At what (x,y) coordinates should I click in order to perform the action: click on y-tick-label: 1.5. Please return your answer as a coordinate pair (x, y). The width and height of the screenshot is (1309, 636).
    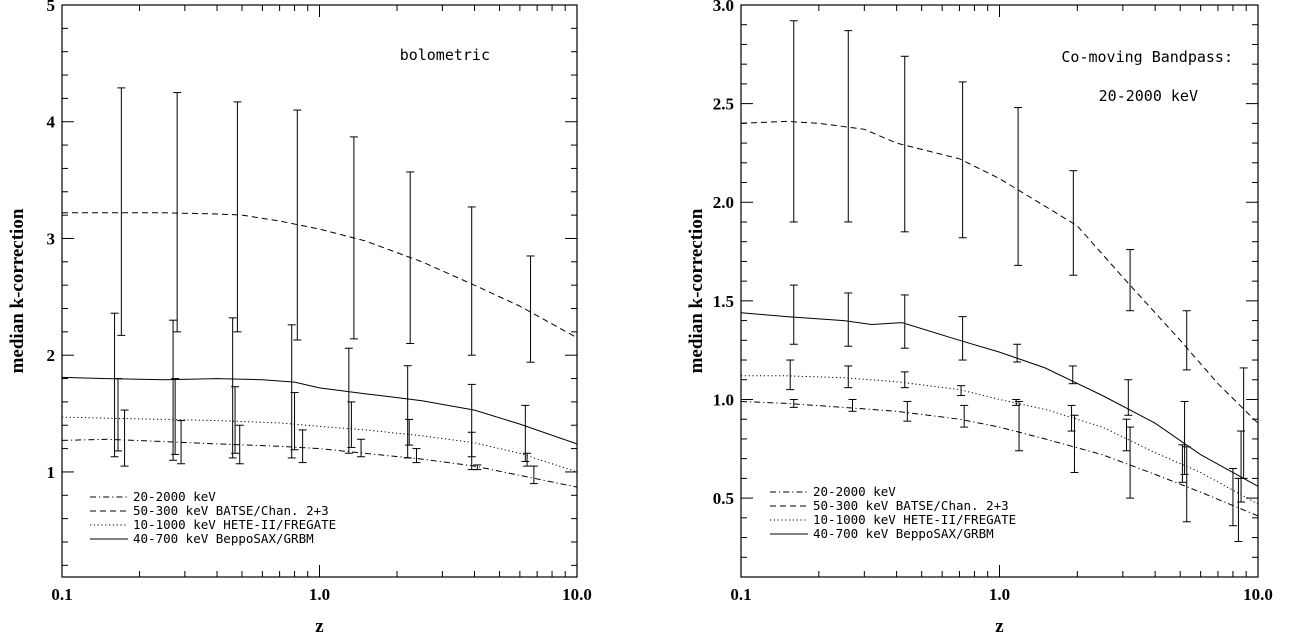
    Looking at the image, I should click on (723, 301).